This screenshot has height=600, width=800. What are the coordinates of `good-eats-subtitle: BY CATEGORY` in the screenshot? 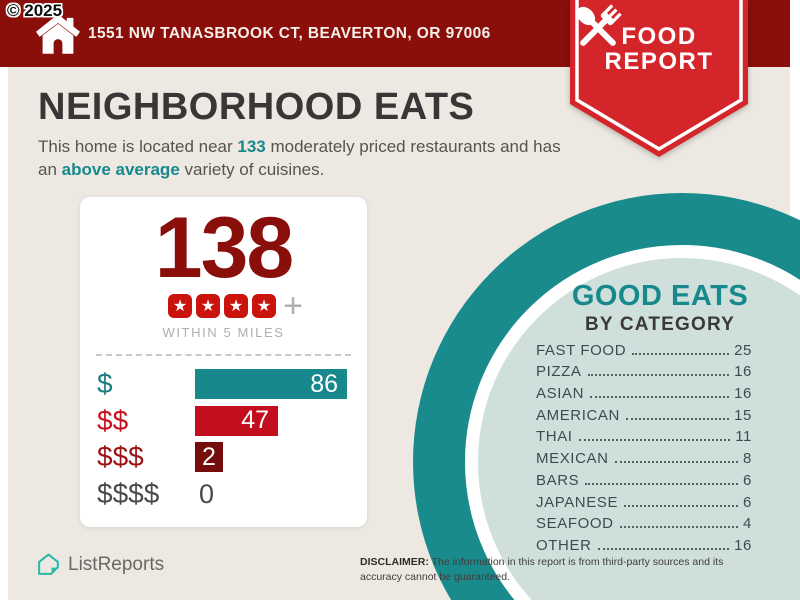 It's located at (660, 324).